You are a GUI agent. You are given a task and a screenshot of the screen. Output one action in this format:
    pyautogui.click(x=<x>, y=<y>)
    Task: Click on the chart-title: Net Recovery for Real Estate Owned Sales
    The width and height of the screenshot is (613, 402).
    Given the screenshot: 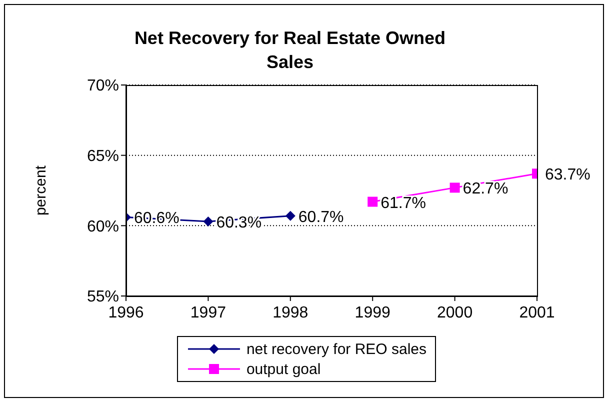 What is the action you would take?
    pyautogui.click(x=290, y=50)
    